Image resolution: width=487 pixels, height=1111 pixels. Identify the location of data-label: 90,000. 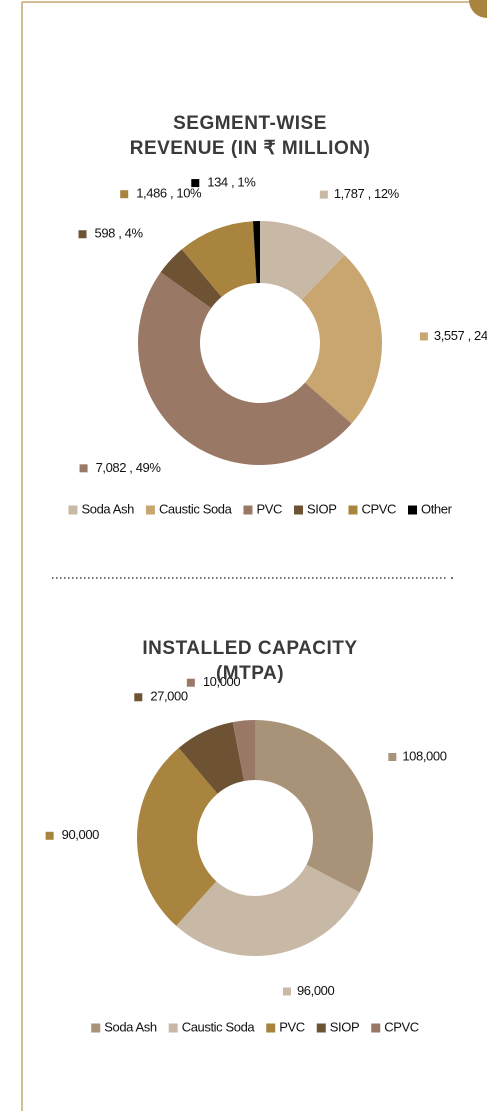
(81, 834).